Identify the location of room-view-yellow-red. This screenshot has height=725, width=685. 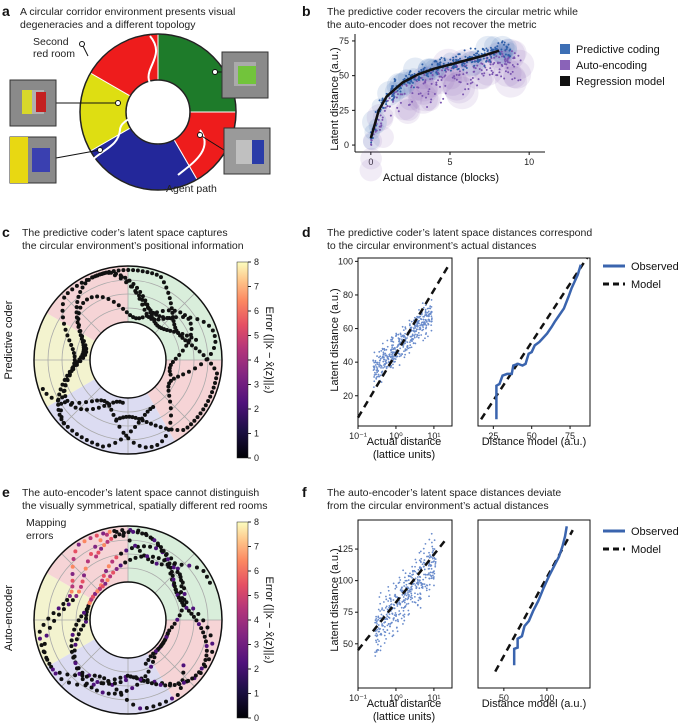
(33, 103).